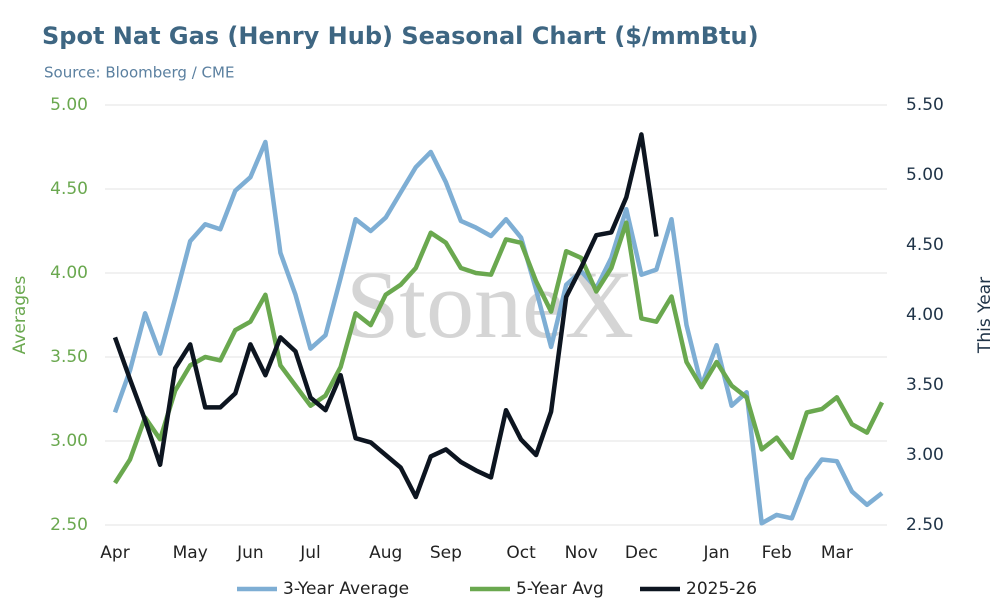  I want to click on y2-tick-label: 5.50, so click(925, 105).